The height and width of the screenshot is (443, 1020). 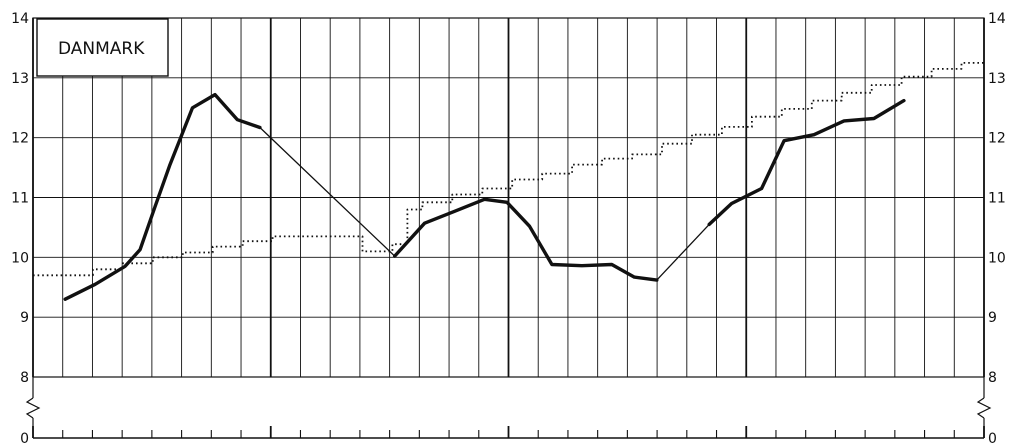 I want to click on y-tick-label-right: 8, so click(x=992, y=378).